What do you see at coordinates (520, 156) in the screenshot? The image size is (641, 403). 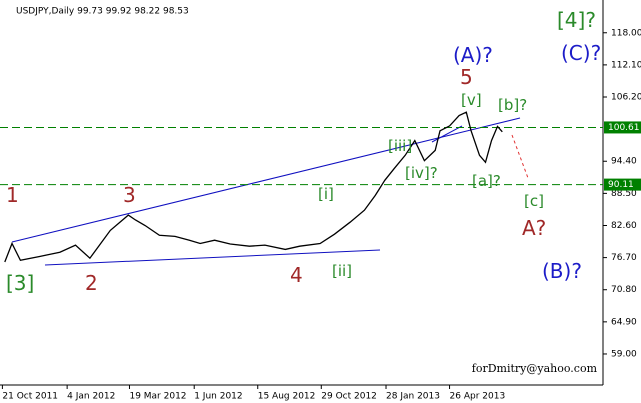 I see `projection-line` at bounding box center [520, 156].